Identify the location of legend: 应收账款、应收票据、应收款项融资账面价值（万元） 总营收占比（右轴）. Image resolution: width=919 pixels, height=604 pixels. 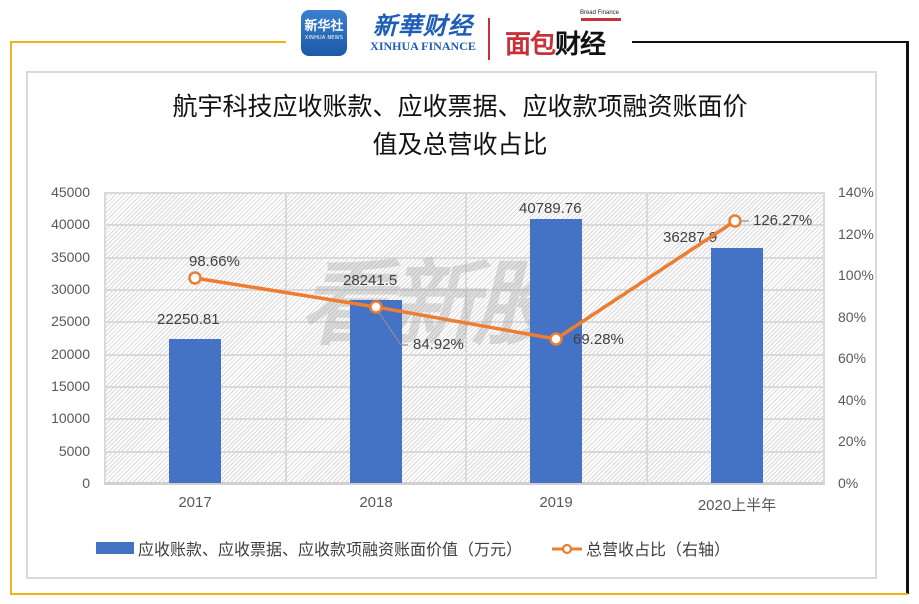
(413, 548).